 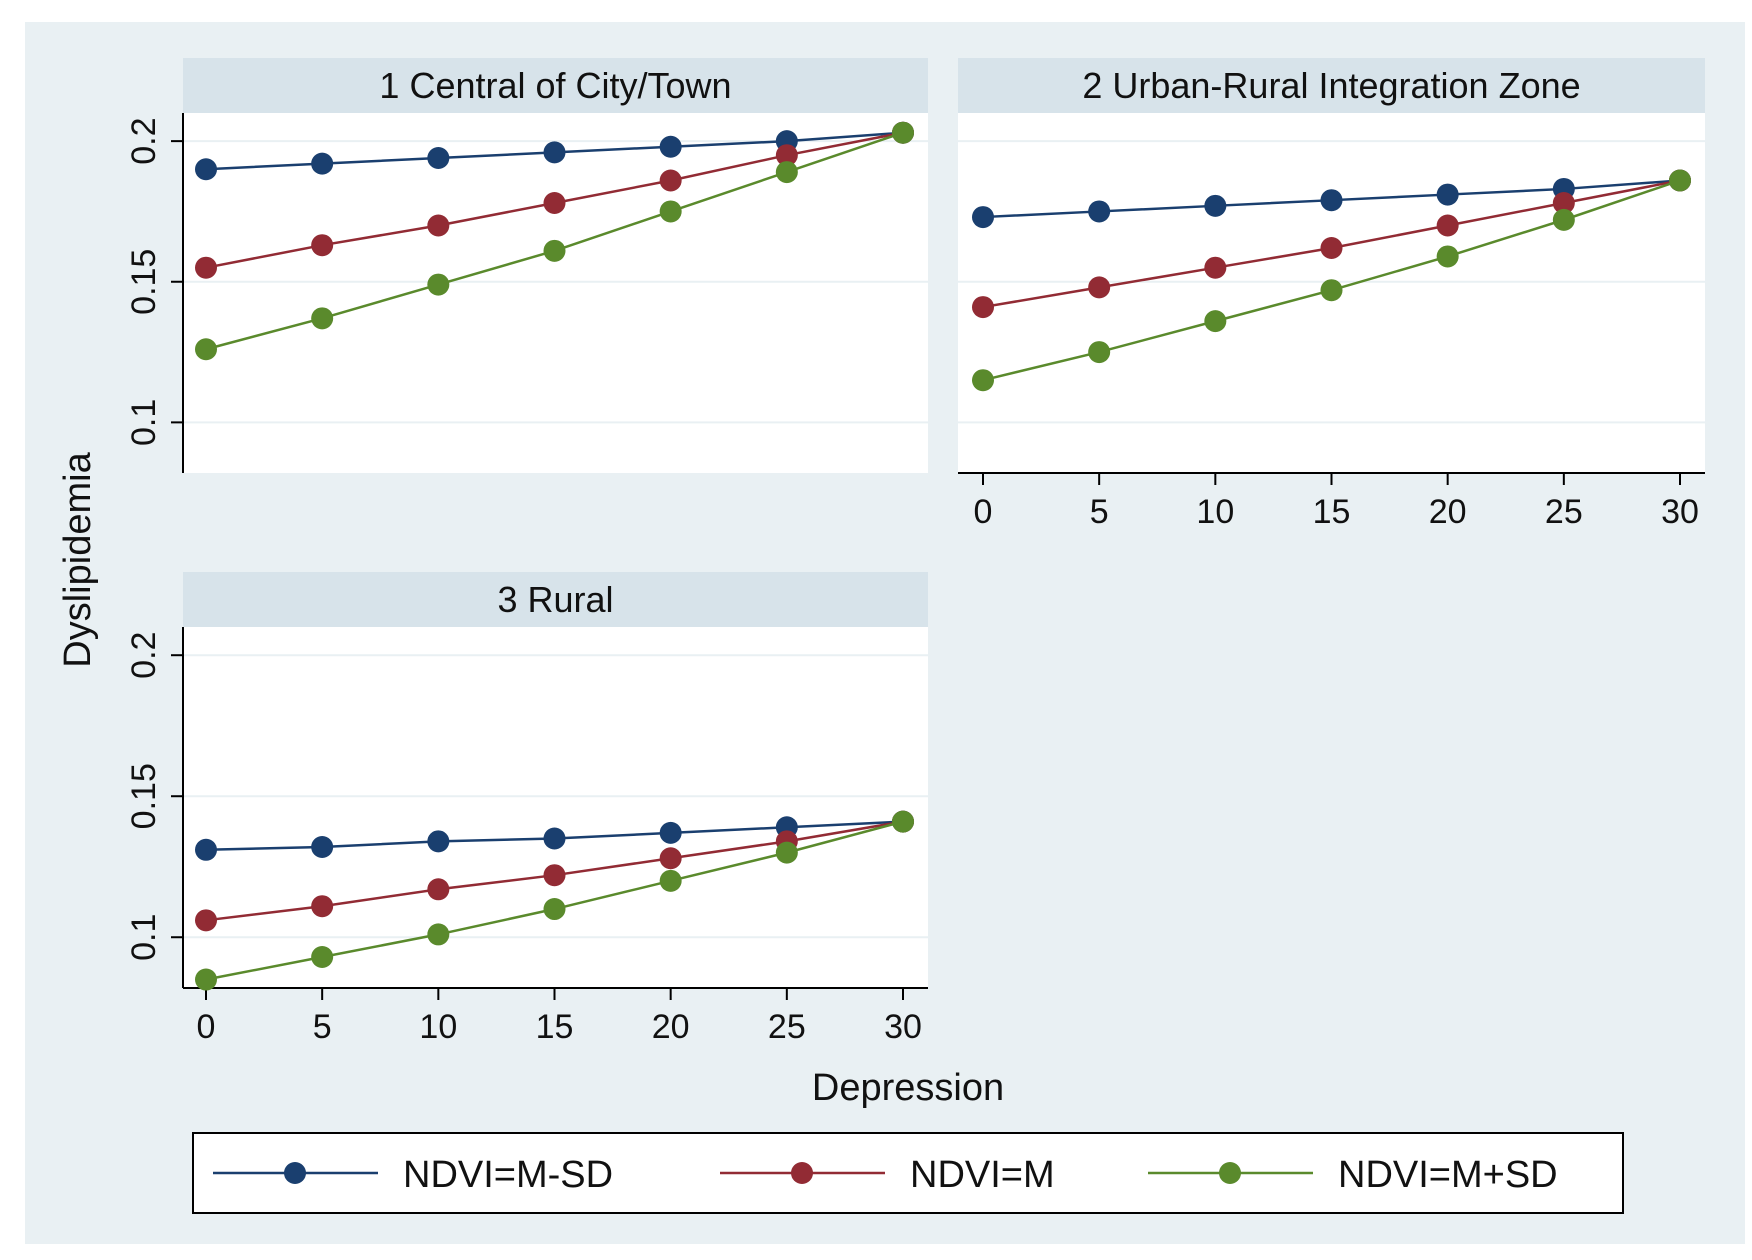 I want to click on legend-label: NDVI=M+SD, so click(x=1448, y=1175).